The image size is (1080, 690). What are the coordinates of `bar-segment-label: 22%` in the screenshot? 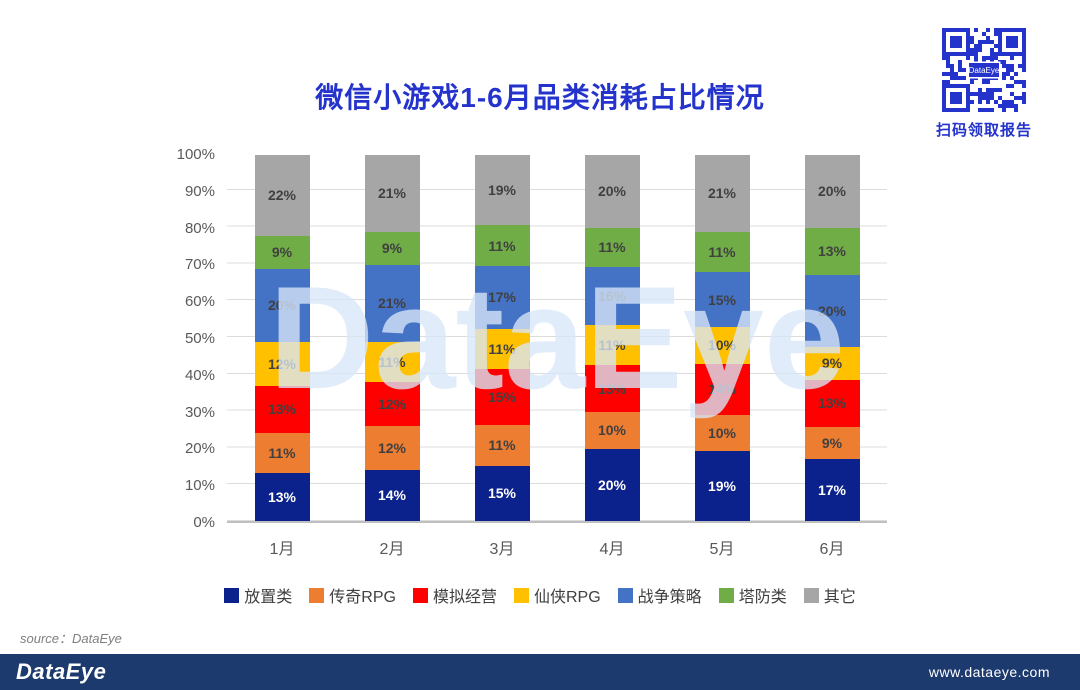 It's located at (282, 195).